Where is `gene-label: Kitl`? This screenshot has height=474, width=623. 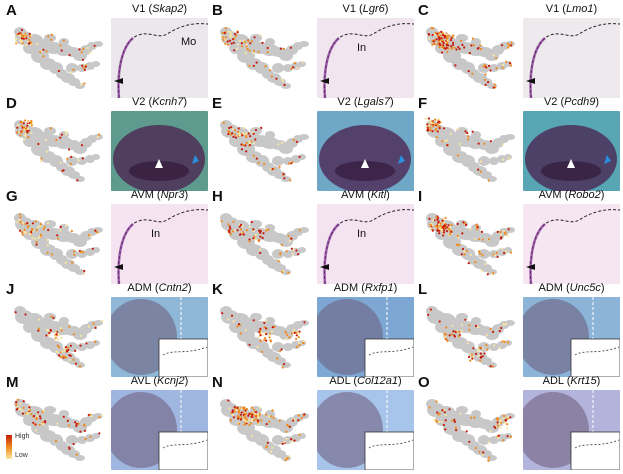 gene-label: Kitl is located at coordinates (378, 195).